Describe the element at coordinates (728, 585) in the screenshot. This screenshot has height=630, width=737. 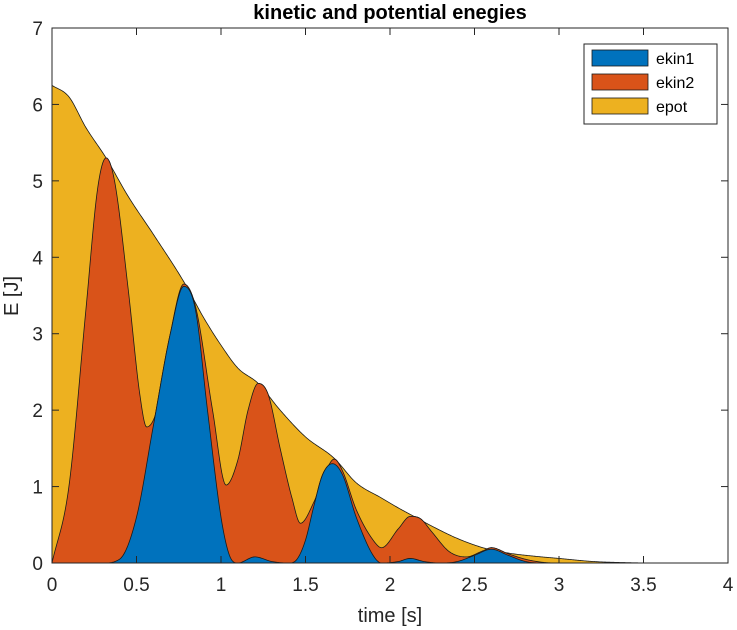
I see `x-tick-label: 4` at that location.